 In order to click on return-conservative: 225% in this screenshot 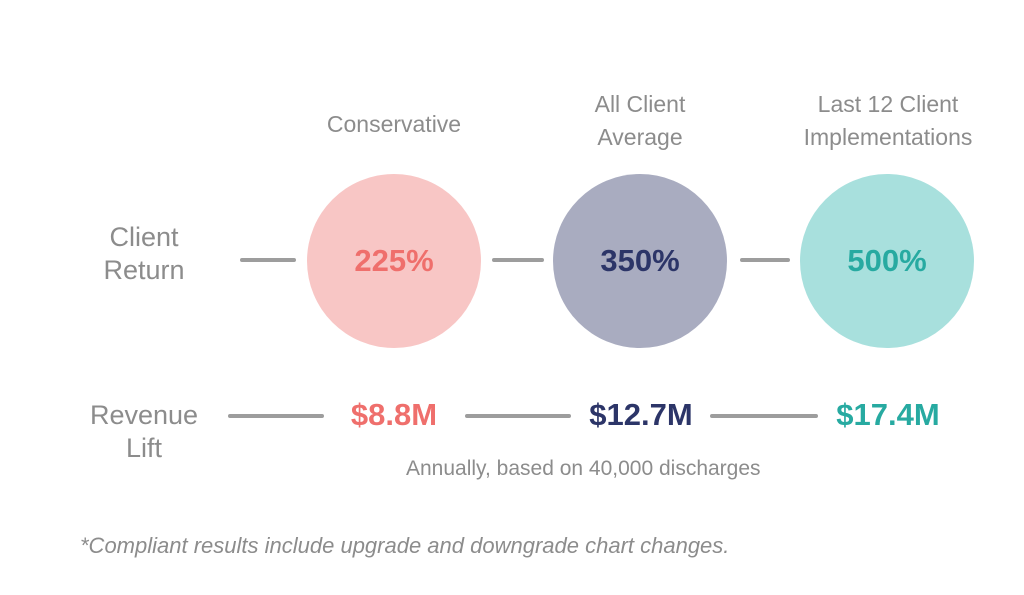, I will do `click(394, 260)`.